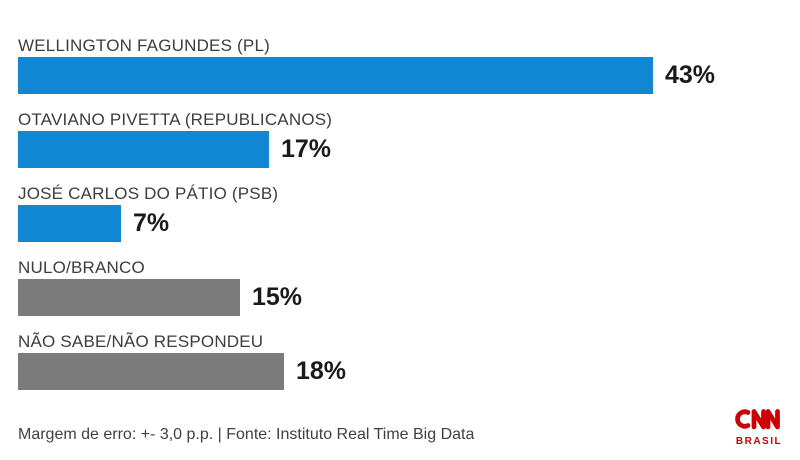 The image size is (800, 460). I want to click on bar-label: NULO/BRANCO, so click(81, 267).